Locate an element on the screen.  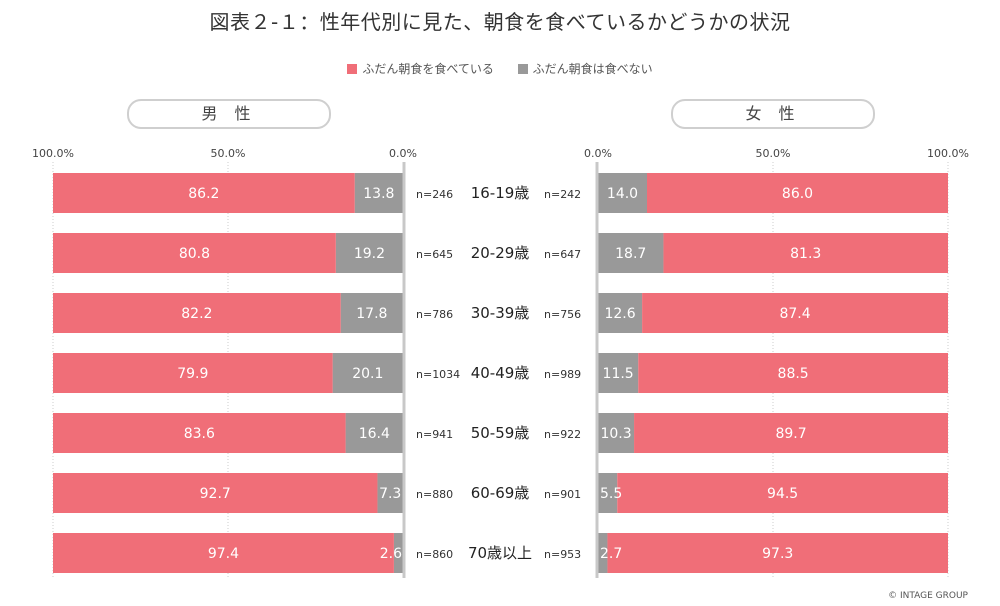
male-label-eat: 82.2 is located at coordinates (196, 314).